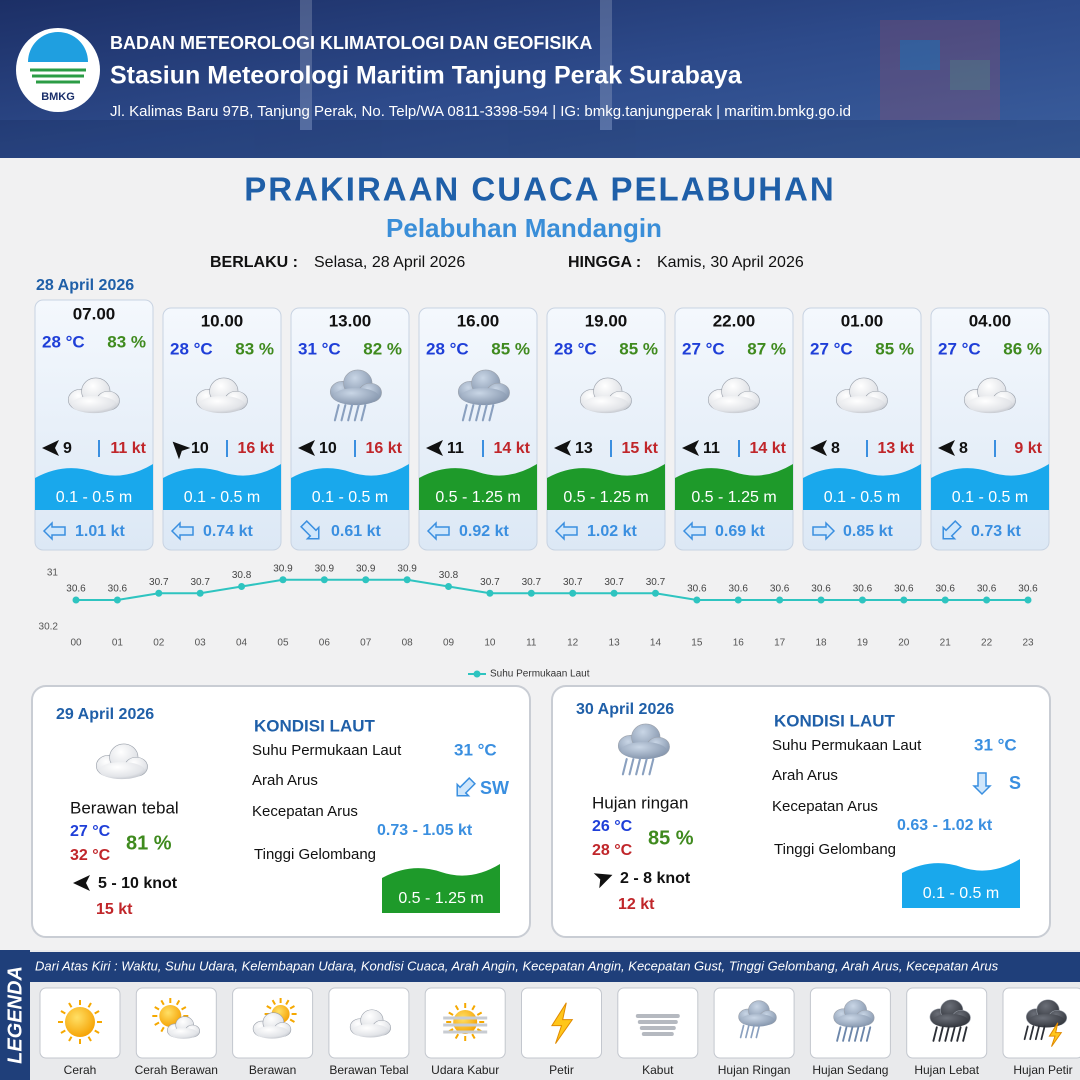 This screenshot has width=1080, height=1080. Describe the element at coordinates (946, 1070) in the screenshot. I see `legend-item-label: Hujan Lebat` at that location.